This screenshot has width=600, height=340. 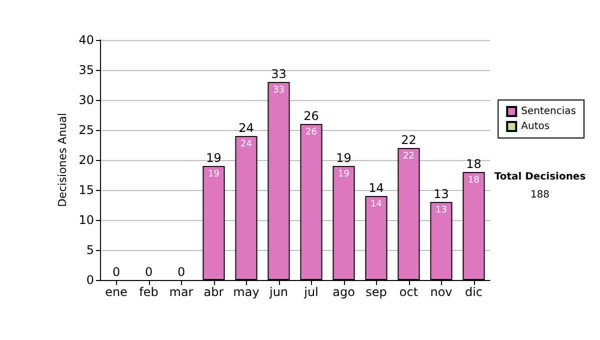 I want to click on y-tick-label: 15, so click(x=86, y=190).